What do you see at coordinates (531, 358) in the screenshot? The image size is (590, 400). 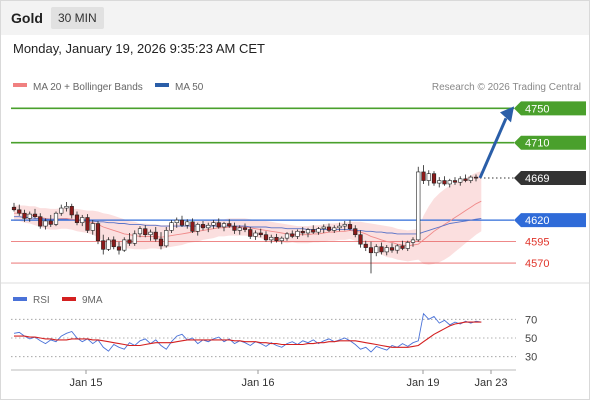 I see `rsi-level-label-30: 30` at bounding box center [531, 358].